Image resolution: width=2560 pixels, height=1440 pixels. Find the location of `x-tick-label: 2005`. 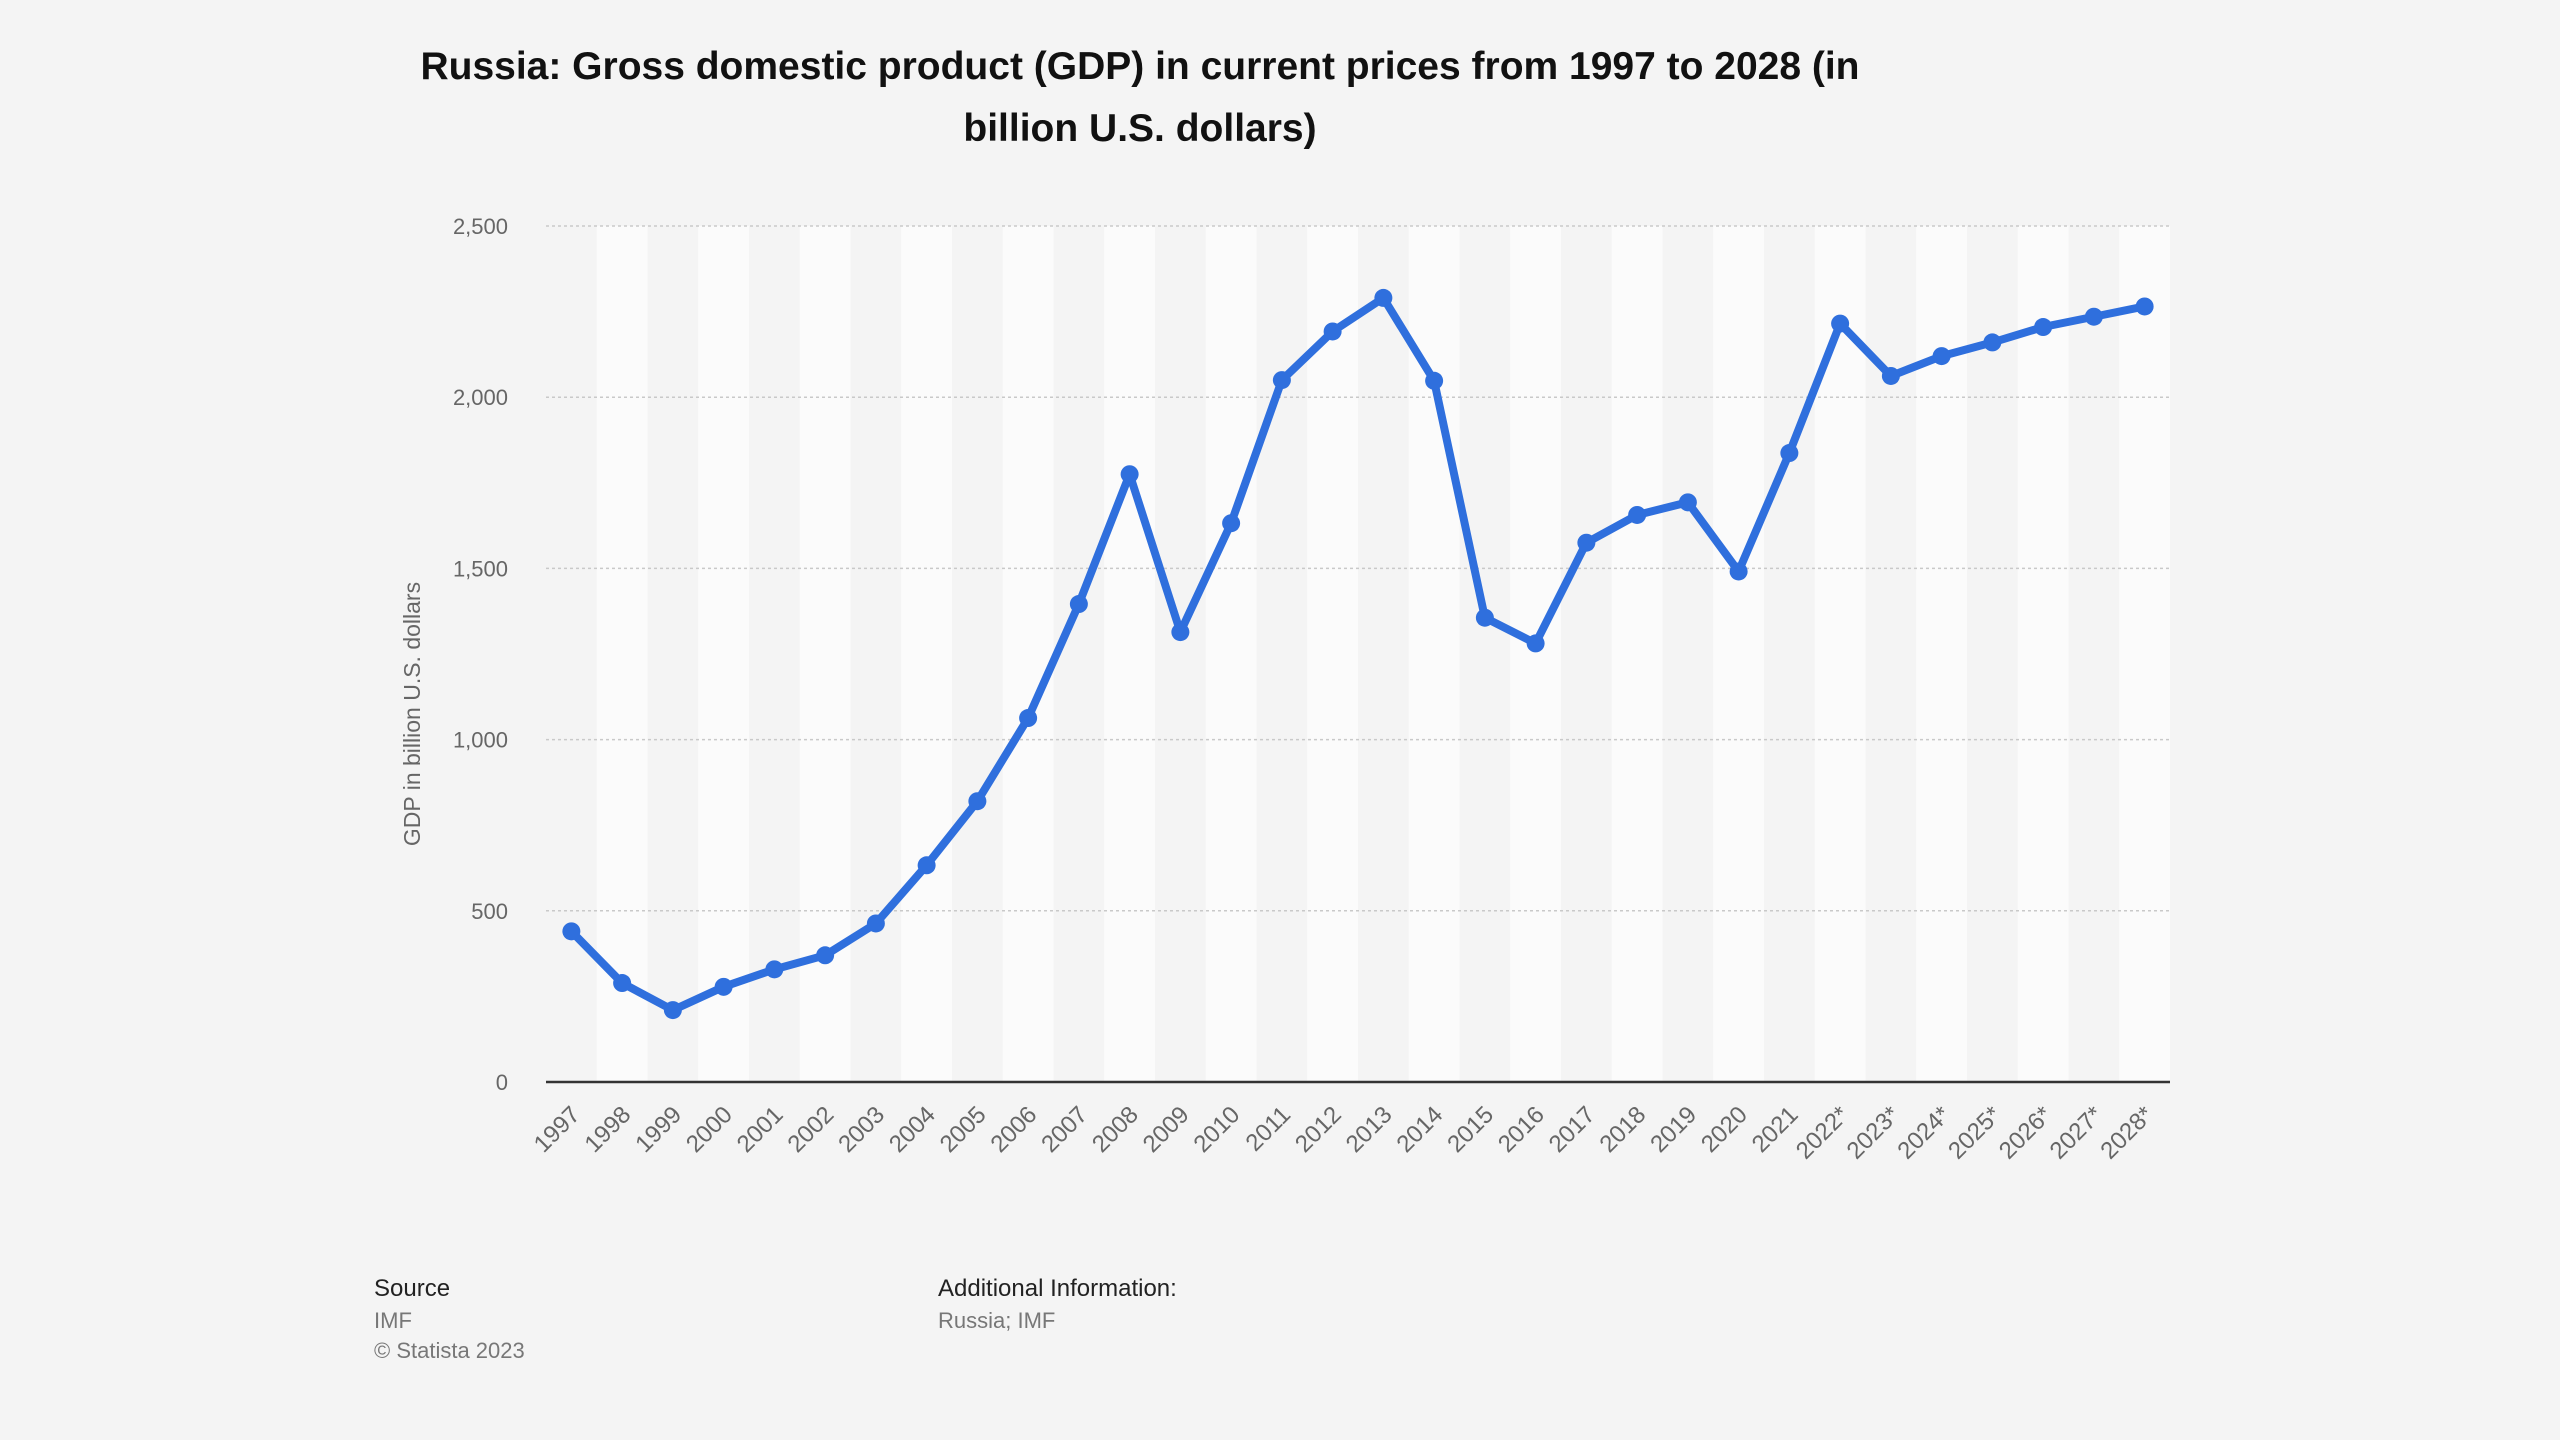

x-tick-label: 2005 is located at coordinates (963, 1129).